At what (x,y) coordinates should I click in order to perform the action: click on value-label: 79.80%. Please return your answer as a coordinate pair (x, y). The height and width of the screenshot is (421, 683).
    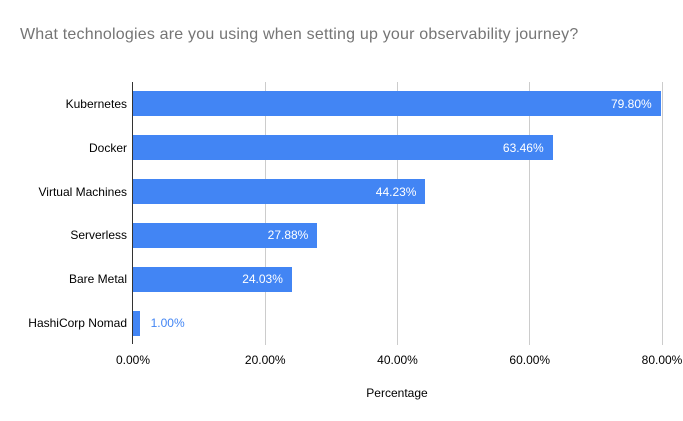
    Looking at the image, I should click on (631, 103).